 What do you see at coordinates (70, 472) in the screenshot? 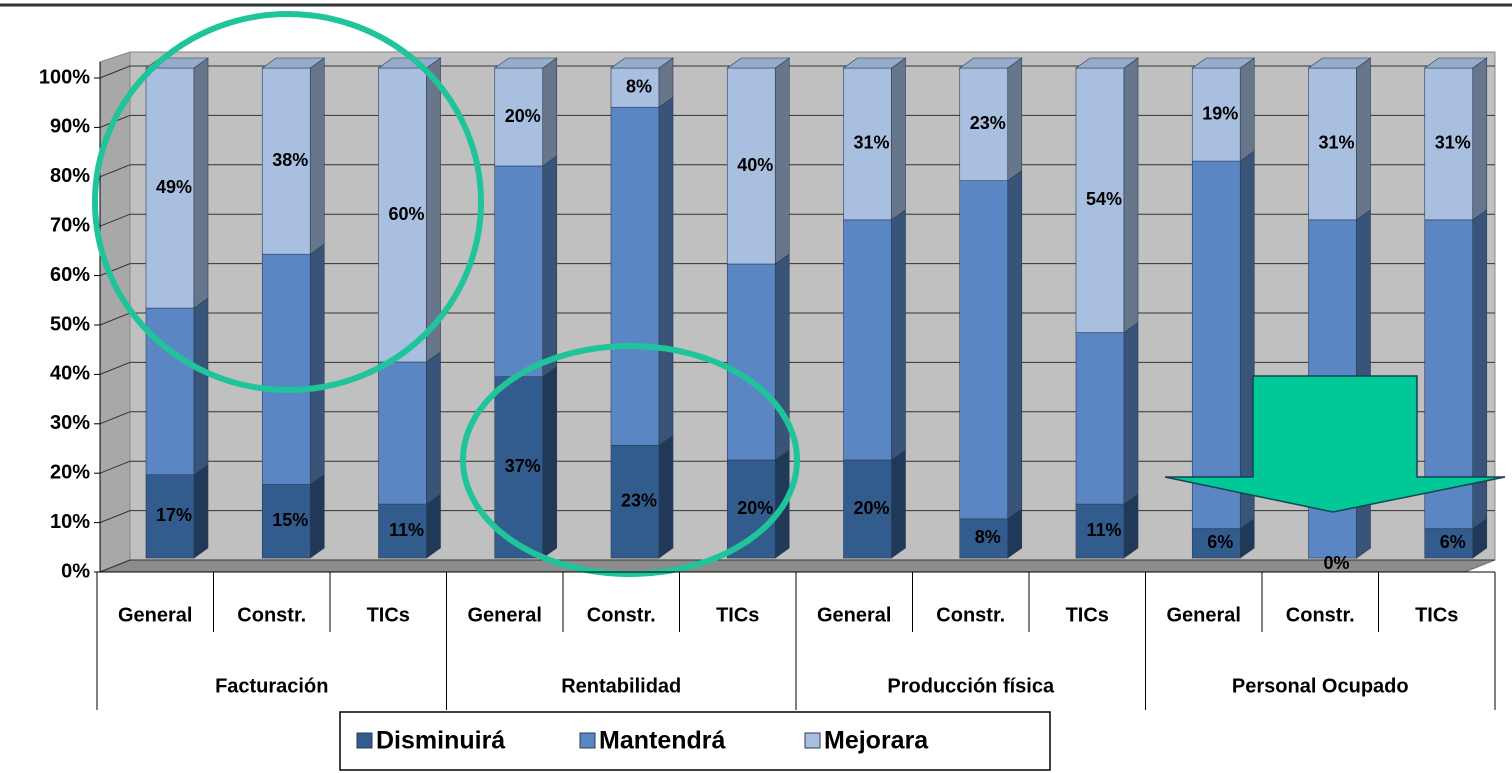
I see `y-tick-label: 20%` at bounding box center [70, 472].